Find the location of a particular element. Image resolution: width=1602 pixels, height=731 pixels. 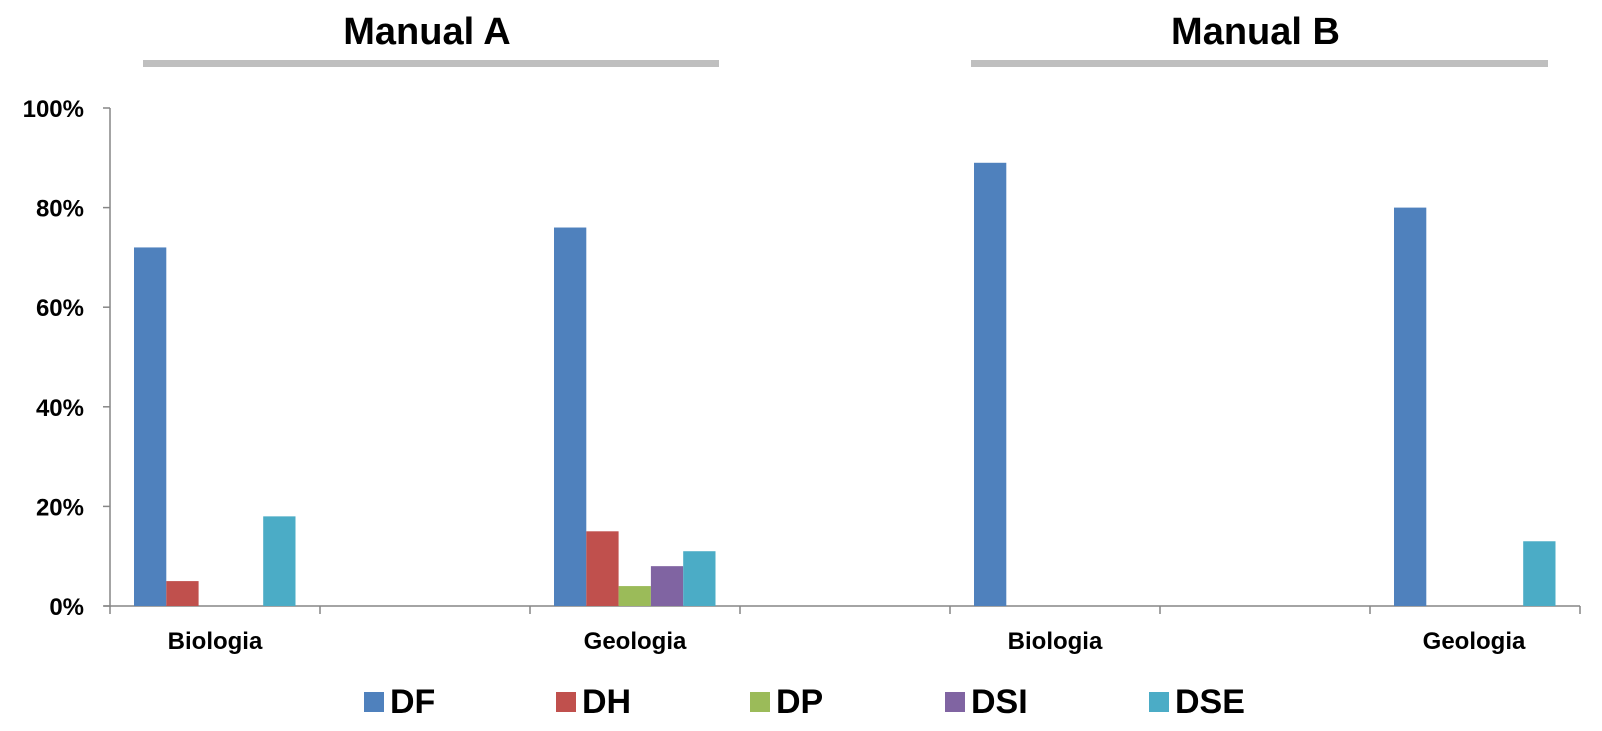

bar-dp is located at coordinates (634, 596).